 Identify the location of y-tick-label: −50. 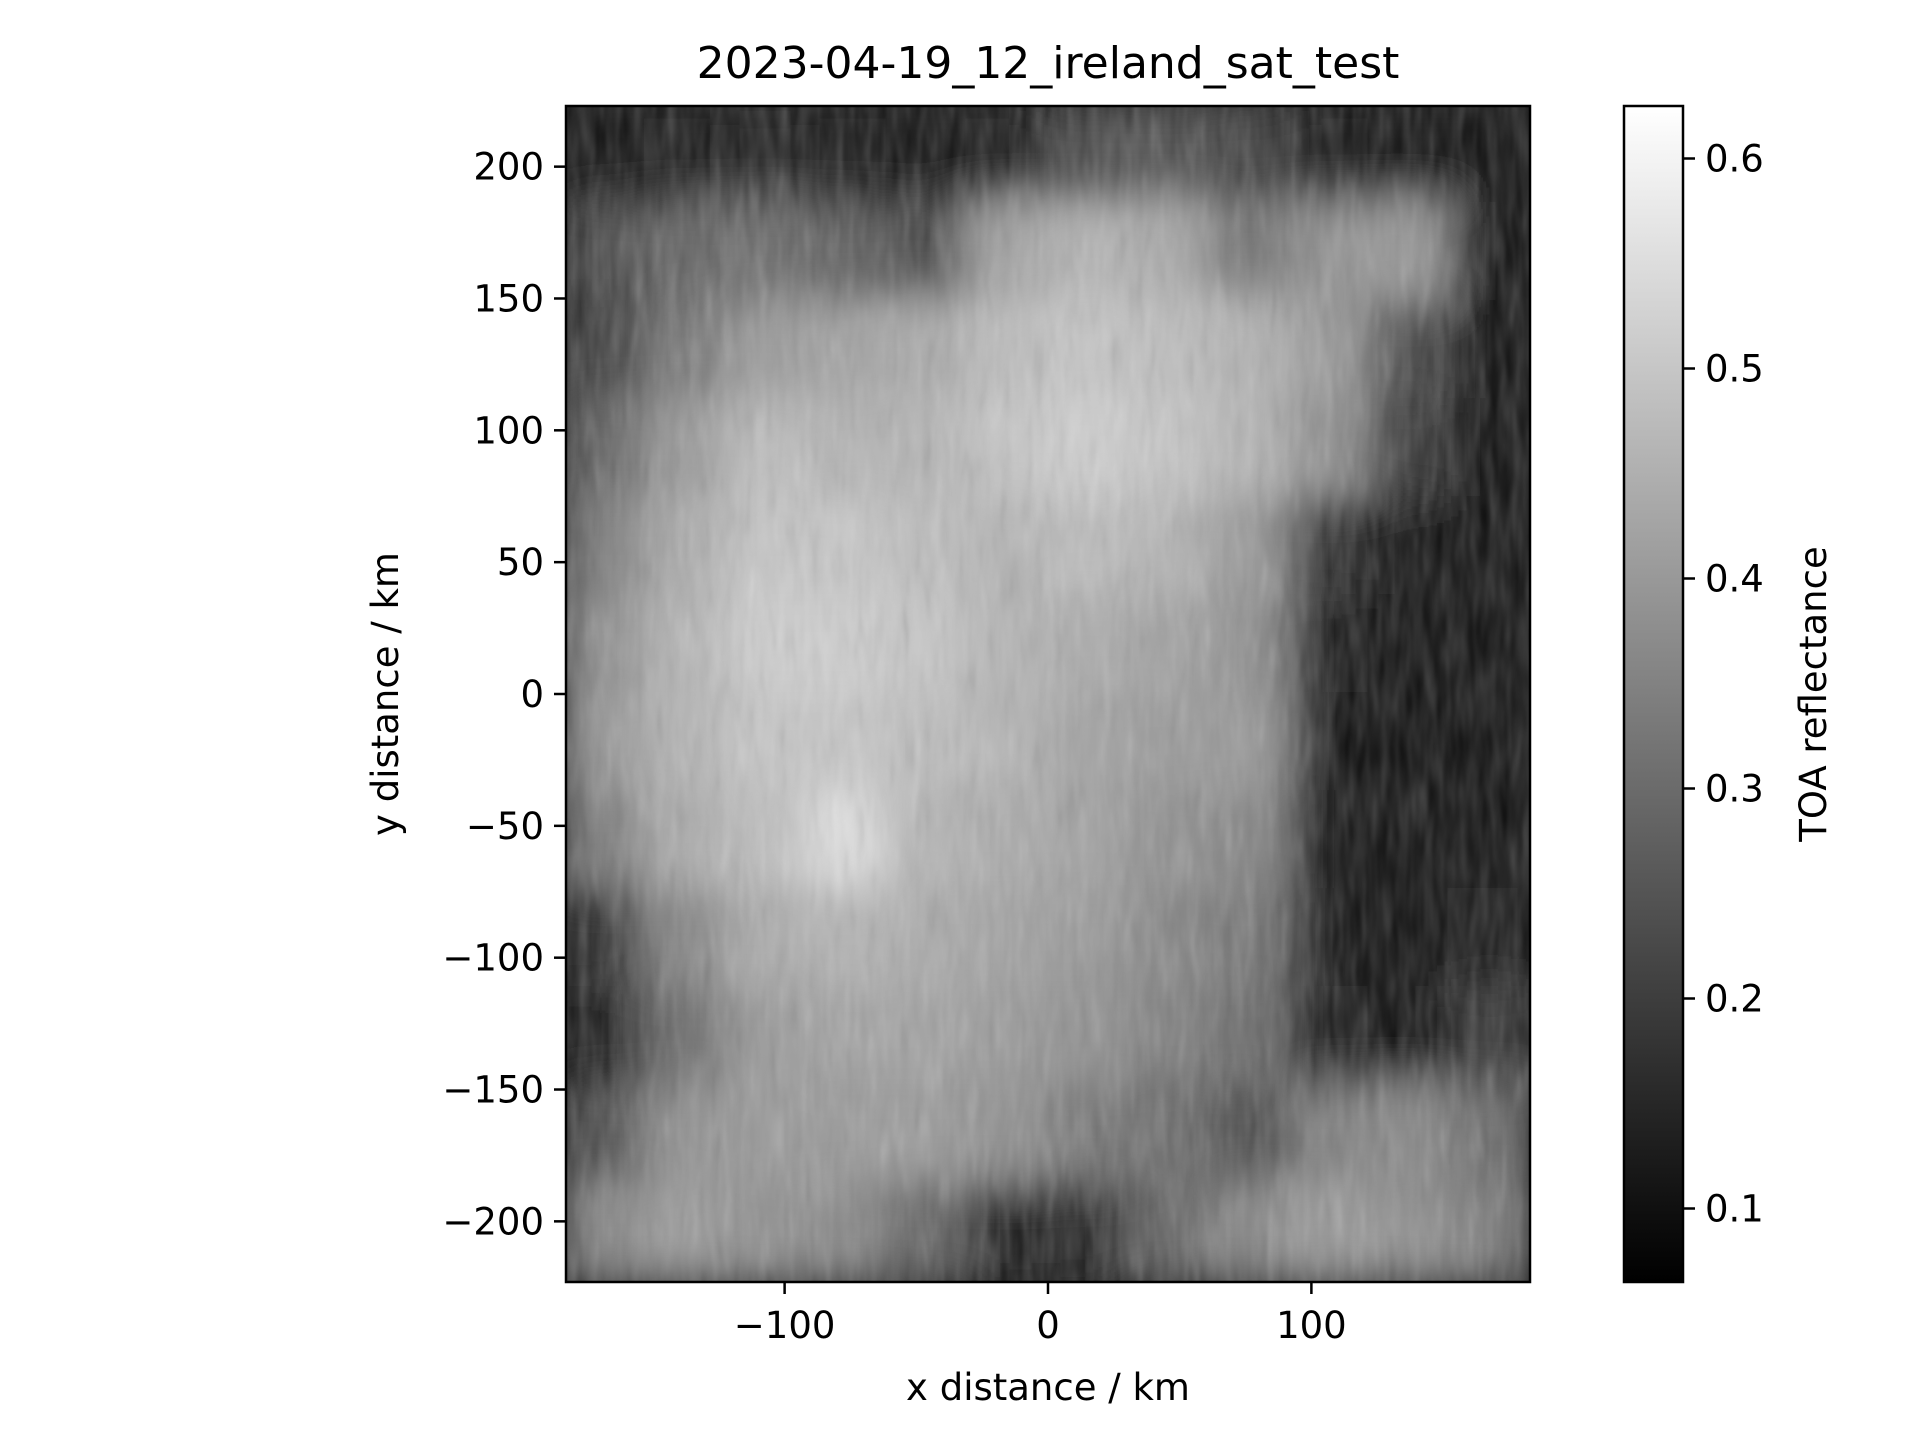
(505, 826).